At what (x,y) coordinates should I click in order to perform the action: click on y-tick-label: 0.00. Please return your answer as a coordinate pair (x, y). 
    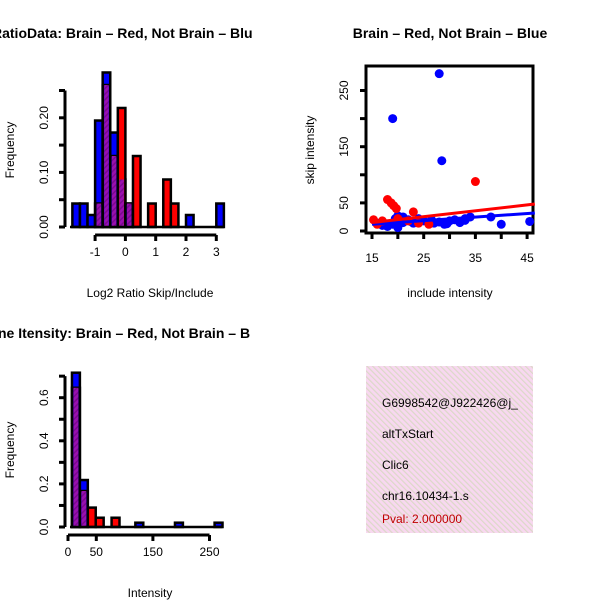
    Looking at the image, I should click on (44, 227).